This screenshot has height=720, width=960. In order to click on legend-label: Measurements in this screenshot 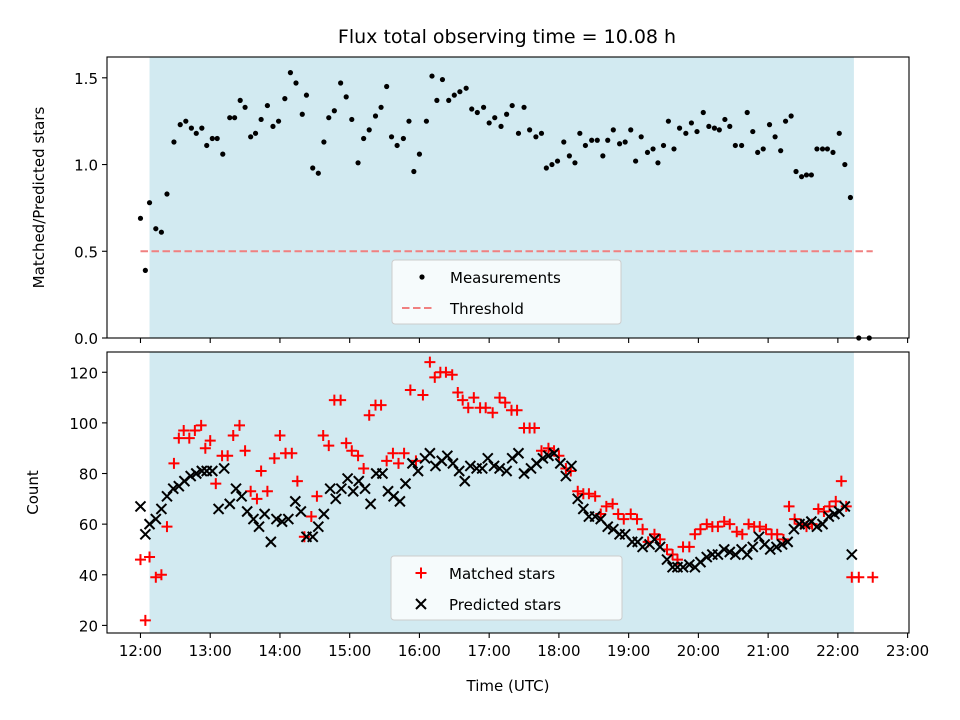, I will do `click(505, 278)`.